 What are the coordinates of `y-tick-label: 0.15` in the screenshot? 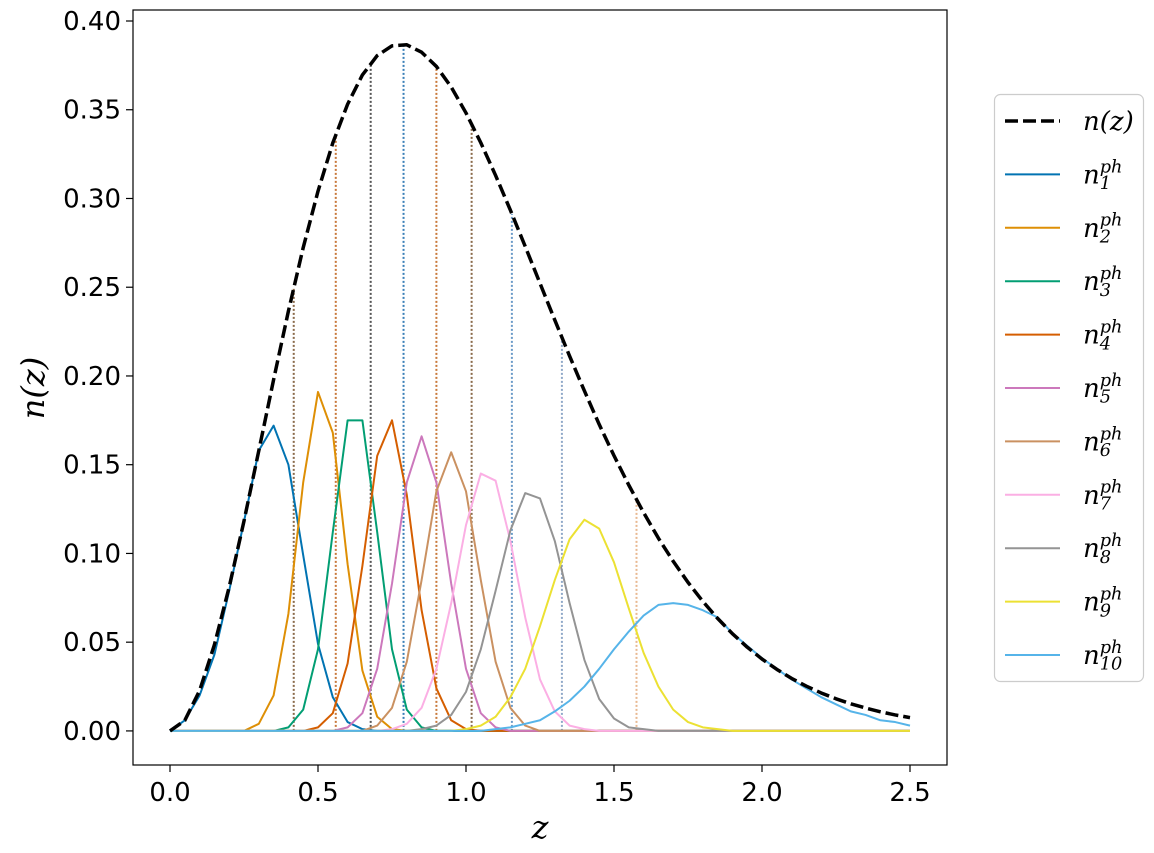 It's located at (92, 466).